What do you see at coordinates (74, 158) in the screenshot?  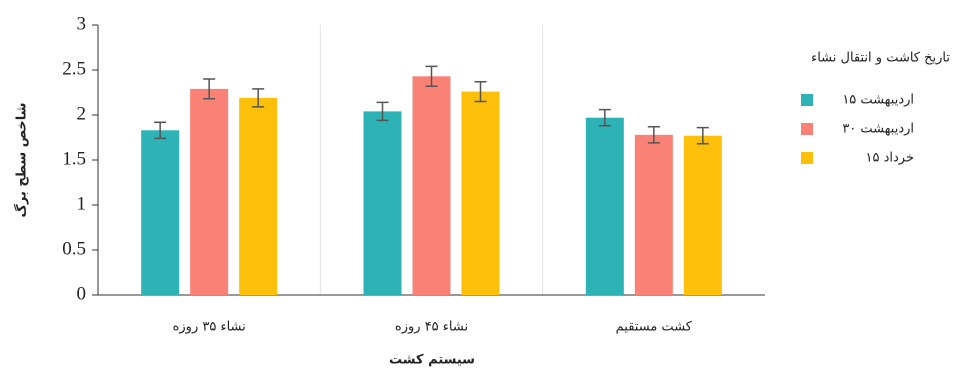 I see `y-tick-label: 1.5` at bounding box center [74, 158].